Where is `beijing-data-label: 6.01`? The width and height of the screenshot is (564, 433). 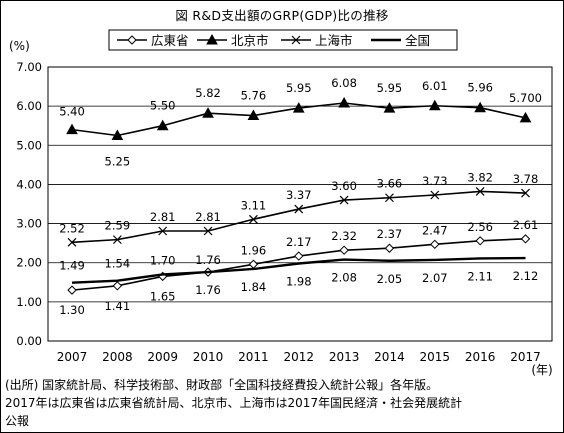
beijing-data-label: 6.01 is located at coordinates (435, 86).